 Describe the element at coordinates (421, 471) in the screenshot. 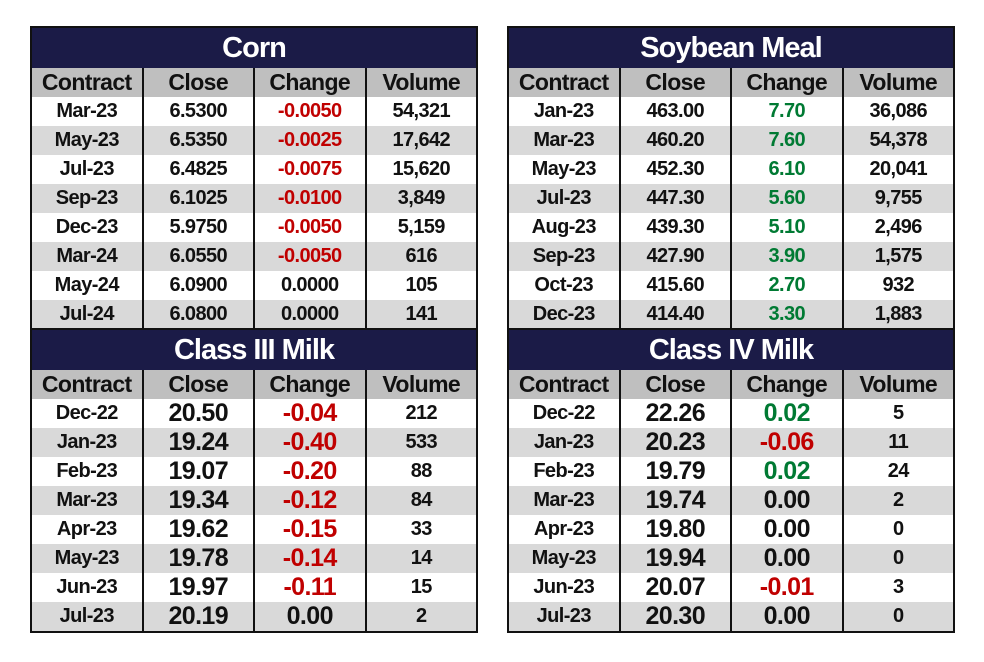

I see `volume-cell: 88` at that location.